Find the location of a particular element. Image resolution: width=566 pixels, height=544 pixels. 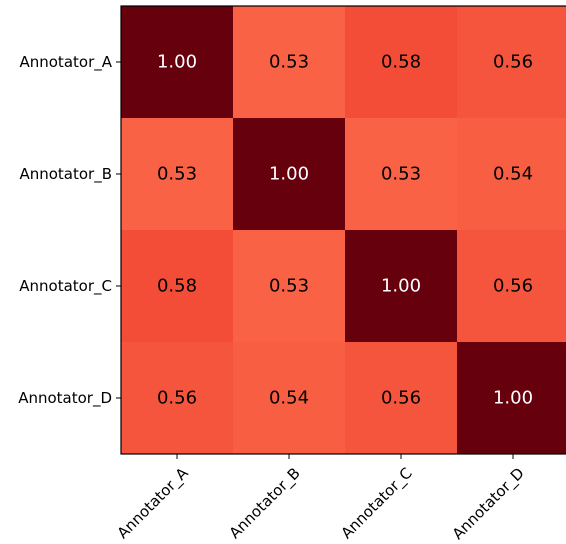

x-tick-label: Annotator_C is located at coordinates (376, 503).